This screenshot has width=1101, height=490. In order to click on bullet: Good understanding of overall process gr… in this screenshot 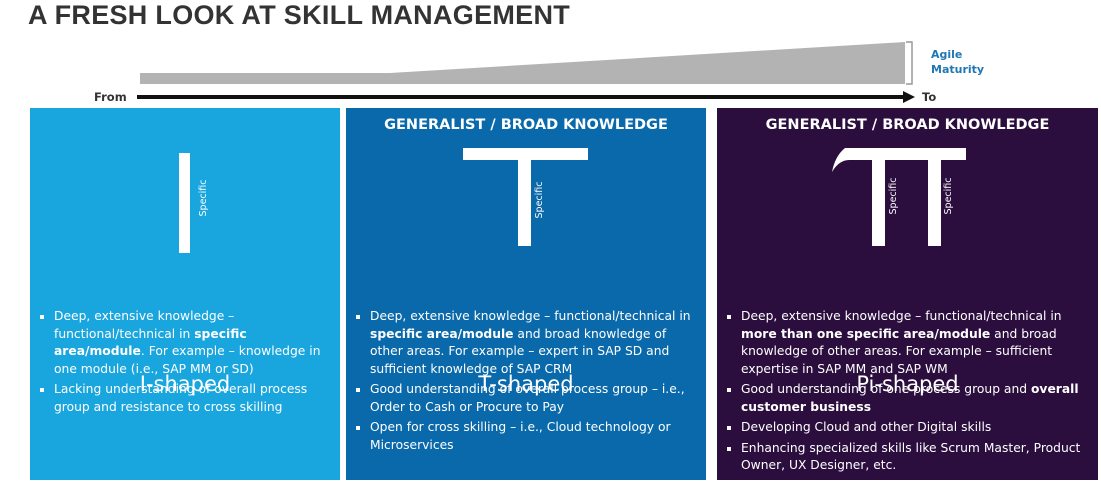, I will do `click(533, 398)`.